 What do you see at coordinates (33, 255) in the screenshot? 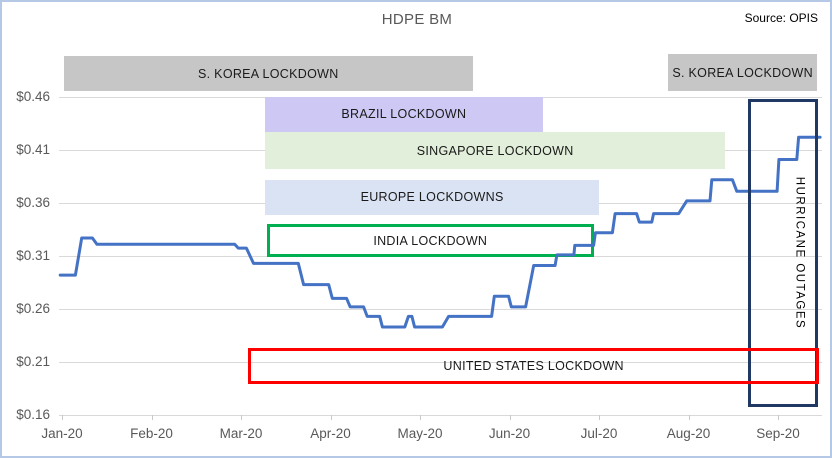
I see `y-axis-tick-label: $0.31` at bounding box center [33, 255].